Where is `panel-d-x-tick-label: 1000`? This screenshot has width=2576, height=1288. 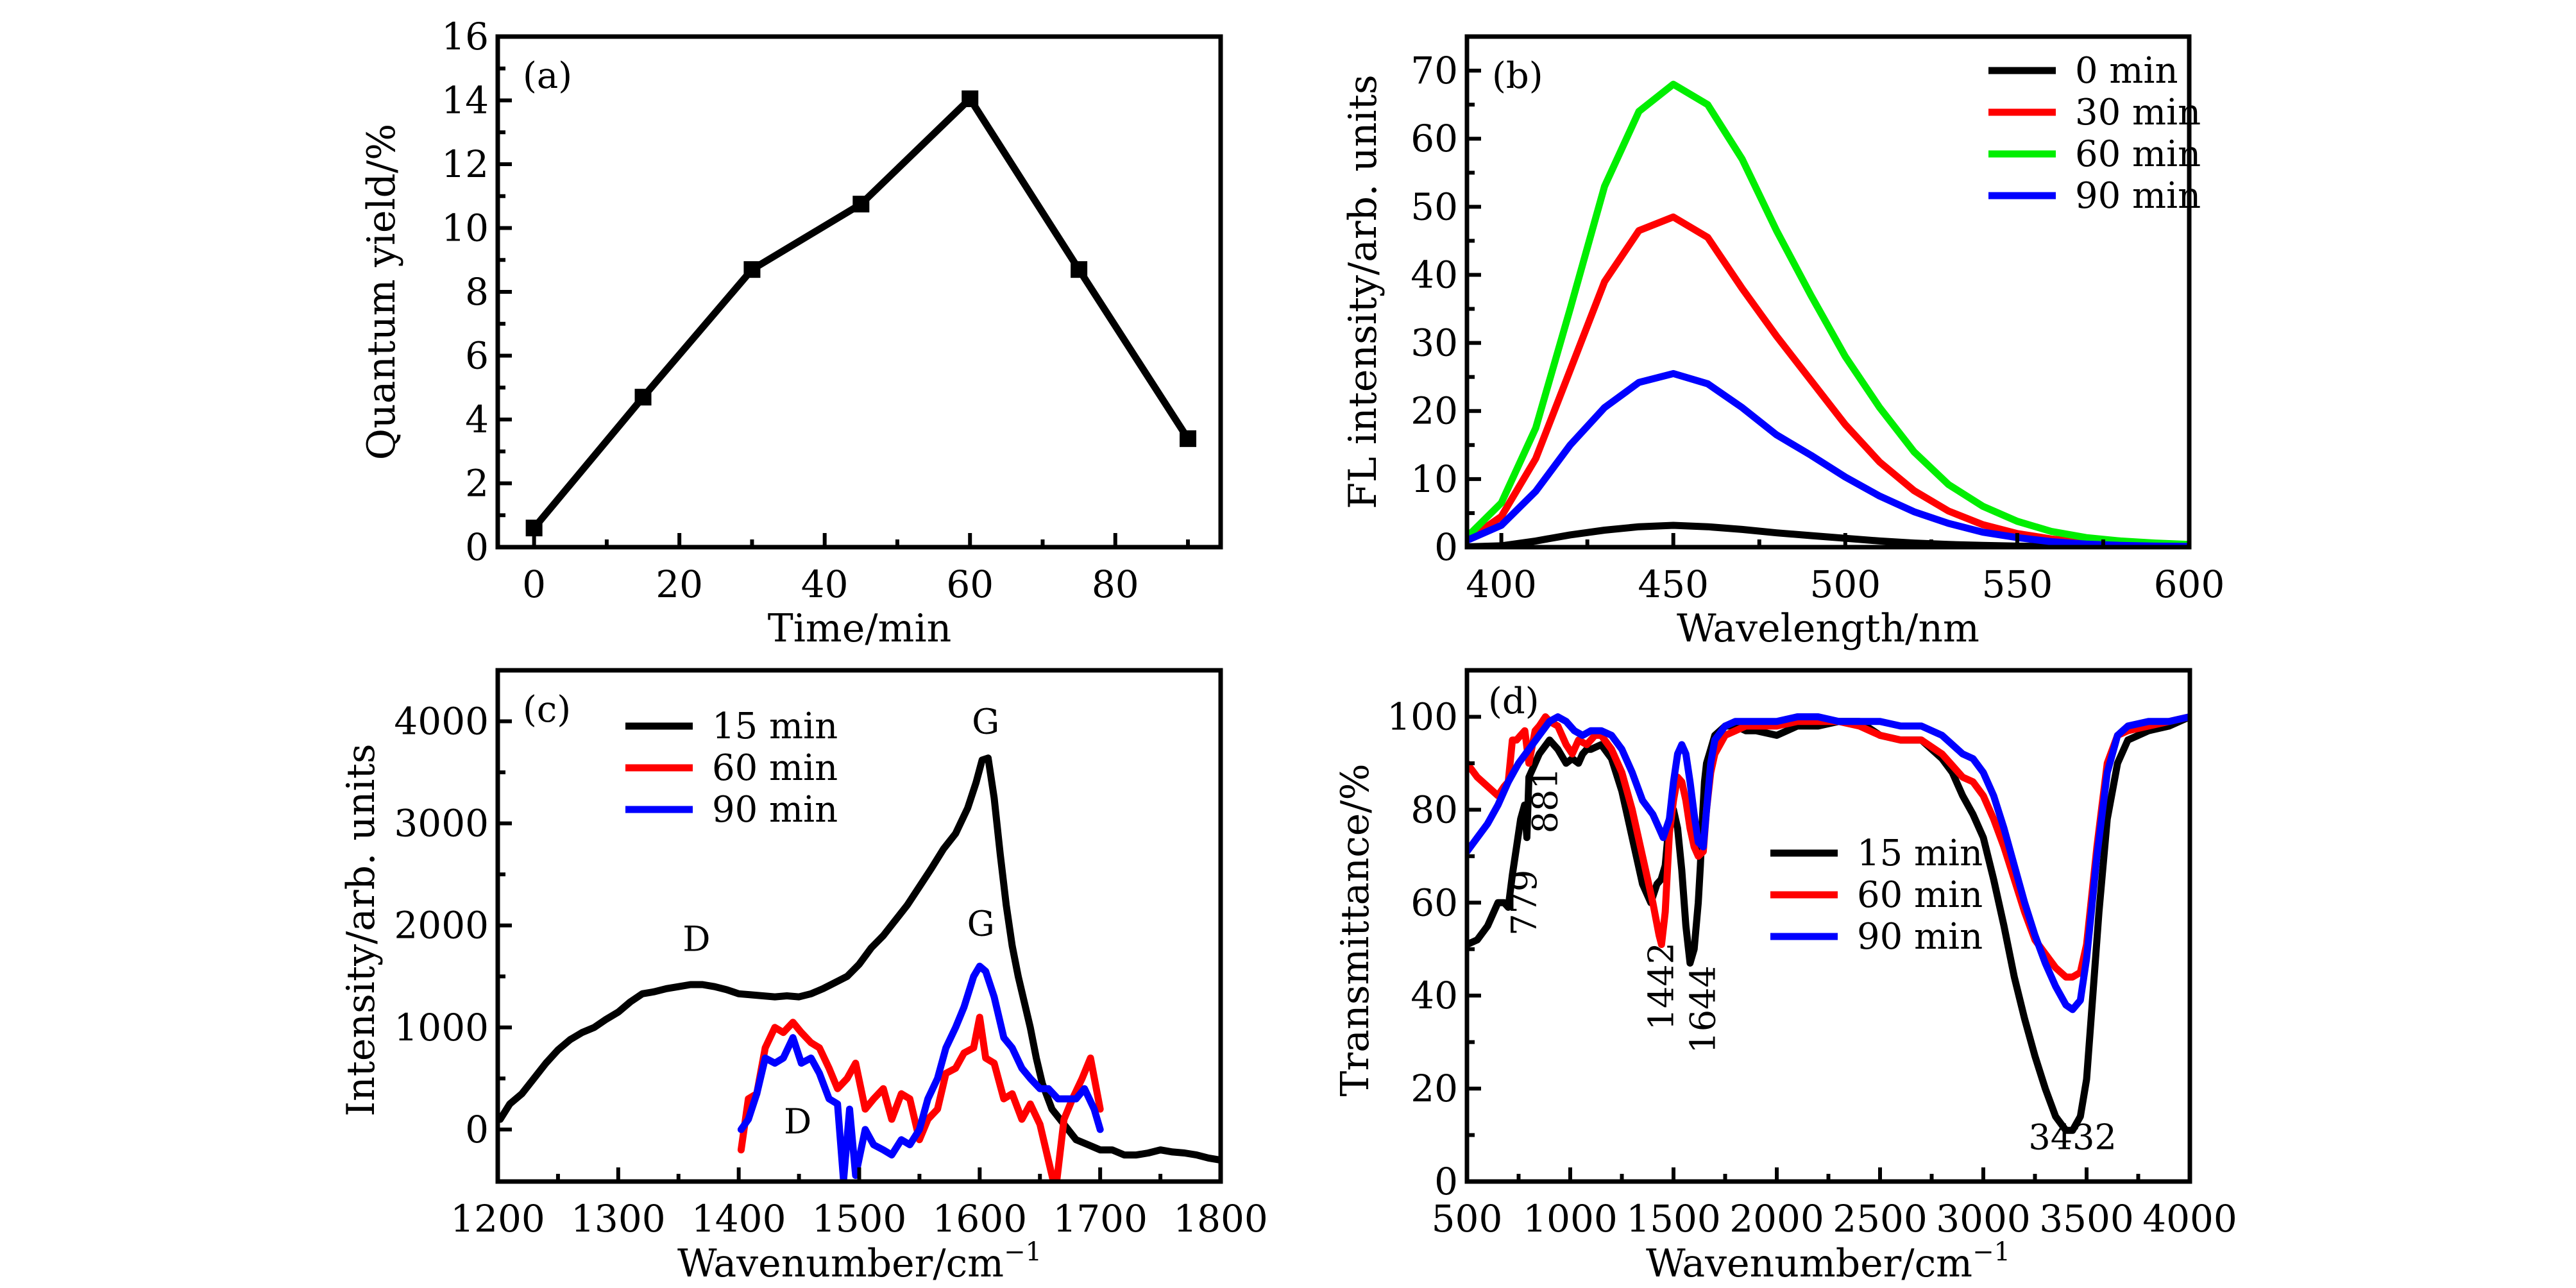 panel-d-x-tick-label: 1000 is located at coordinates (1570, 1219).